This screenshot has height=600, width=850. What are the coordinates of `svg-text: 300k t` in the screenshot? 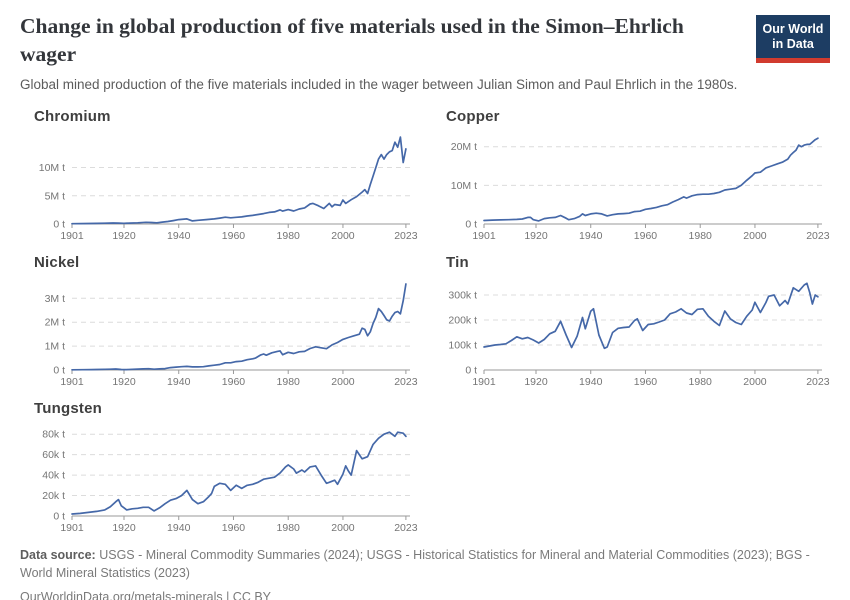 It's located at (462, 295).